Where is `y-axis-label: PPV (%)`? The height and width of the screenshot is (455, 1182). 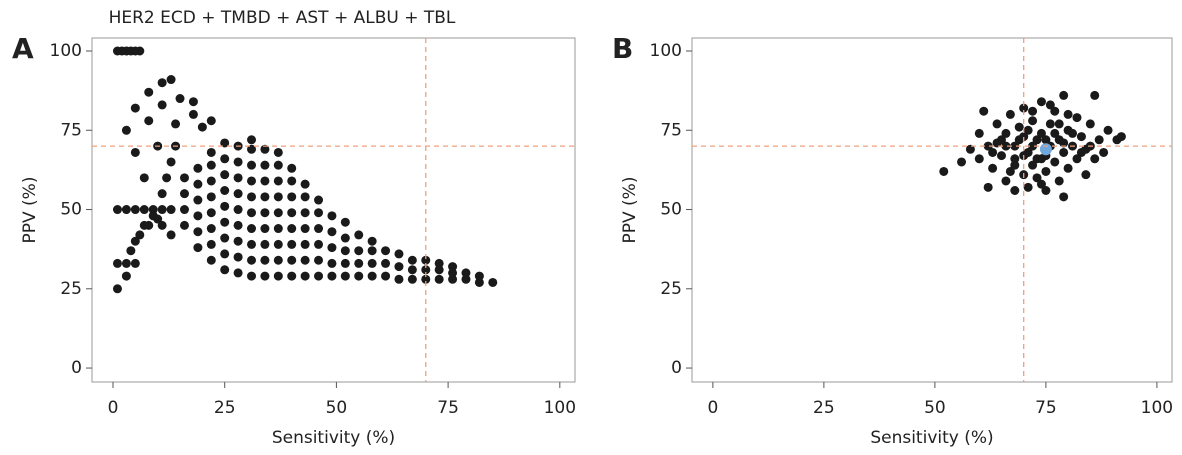
y-axis-label: PPV (%) is located at coordinates (630, 210).